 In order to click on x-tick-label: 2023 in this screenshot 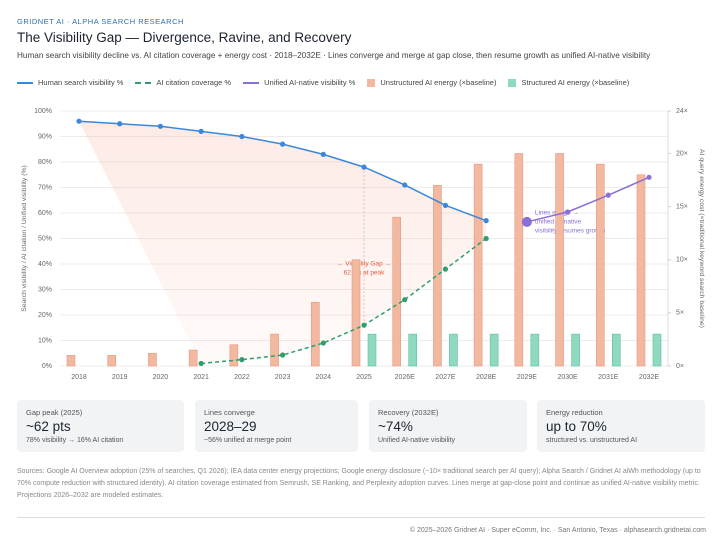, I will do `click(283, 377)`.